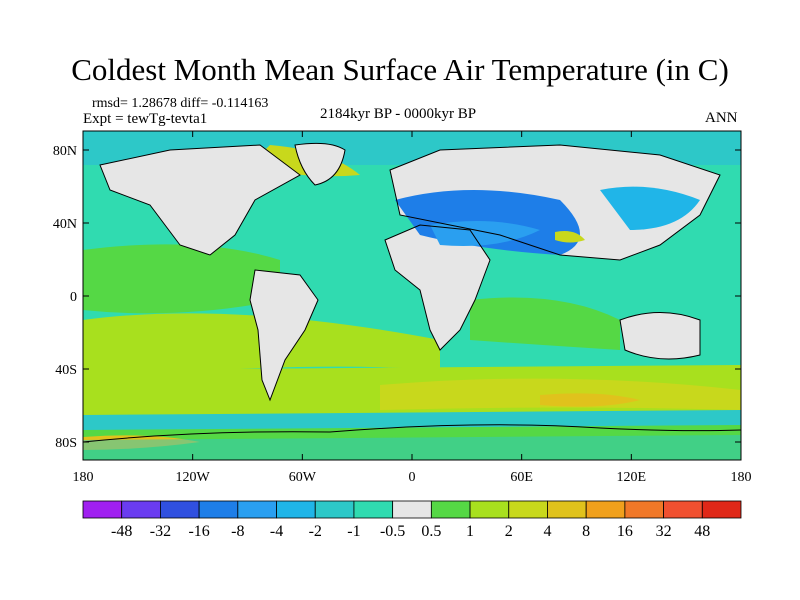  What do you see at coordinates (65, 224) in the screenshot?
I see `lat-tick-label: 40N` at bounding box center [65, 224].